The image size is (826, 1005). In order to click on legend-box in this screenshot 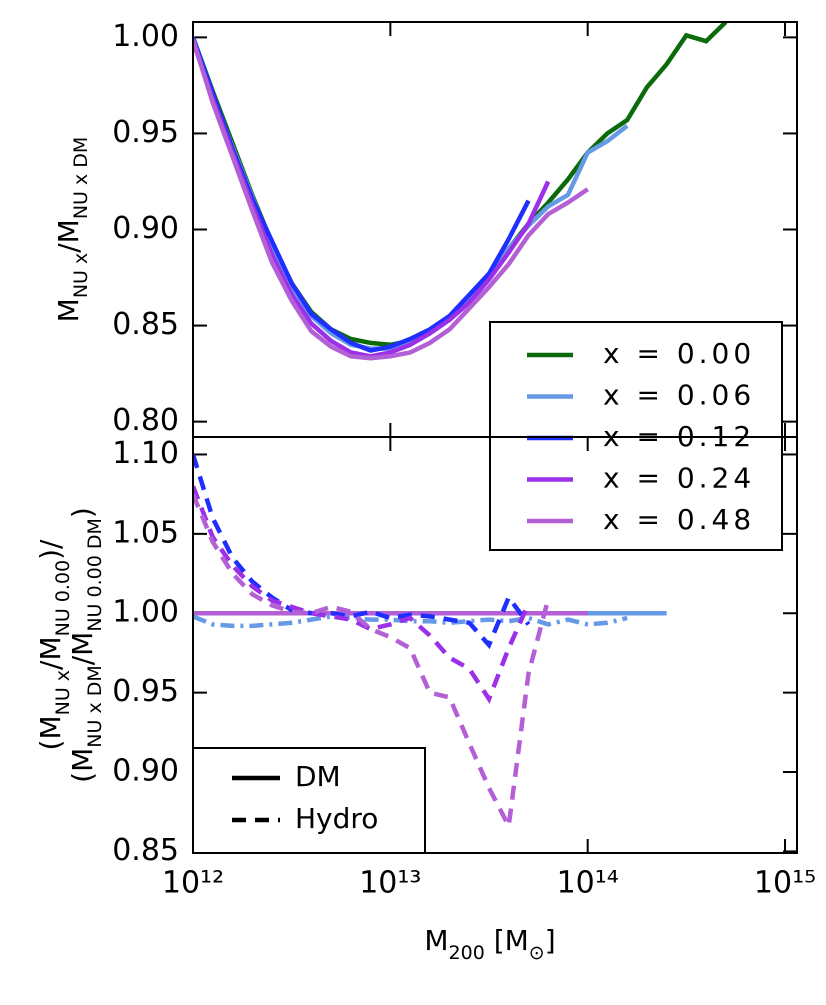, I will do `click(309, 800)`.